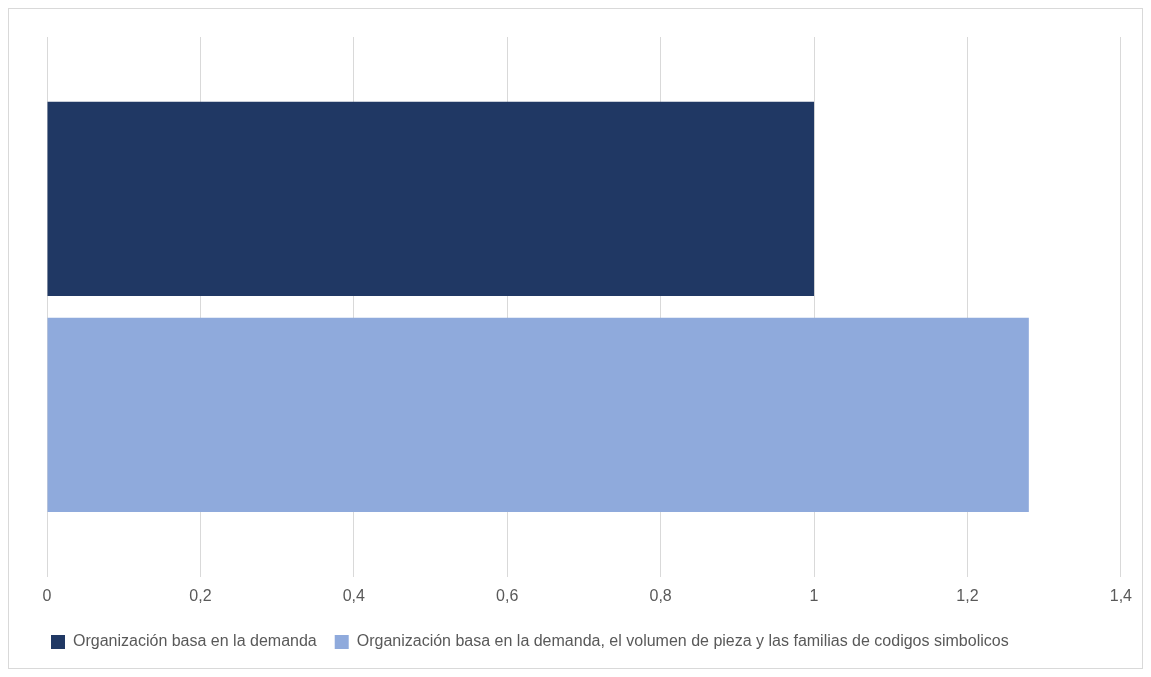  I want to click on x-tick-label: 0,6, so click(507, 595).